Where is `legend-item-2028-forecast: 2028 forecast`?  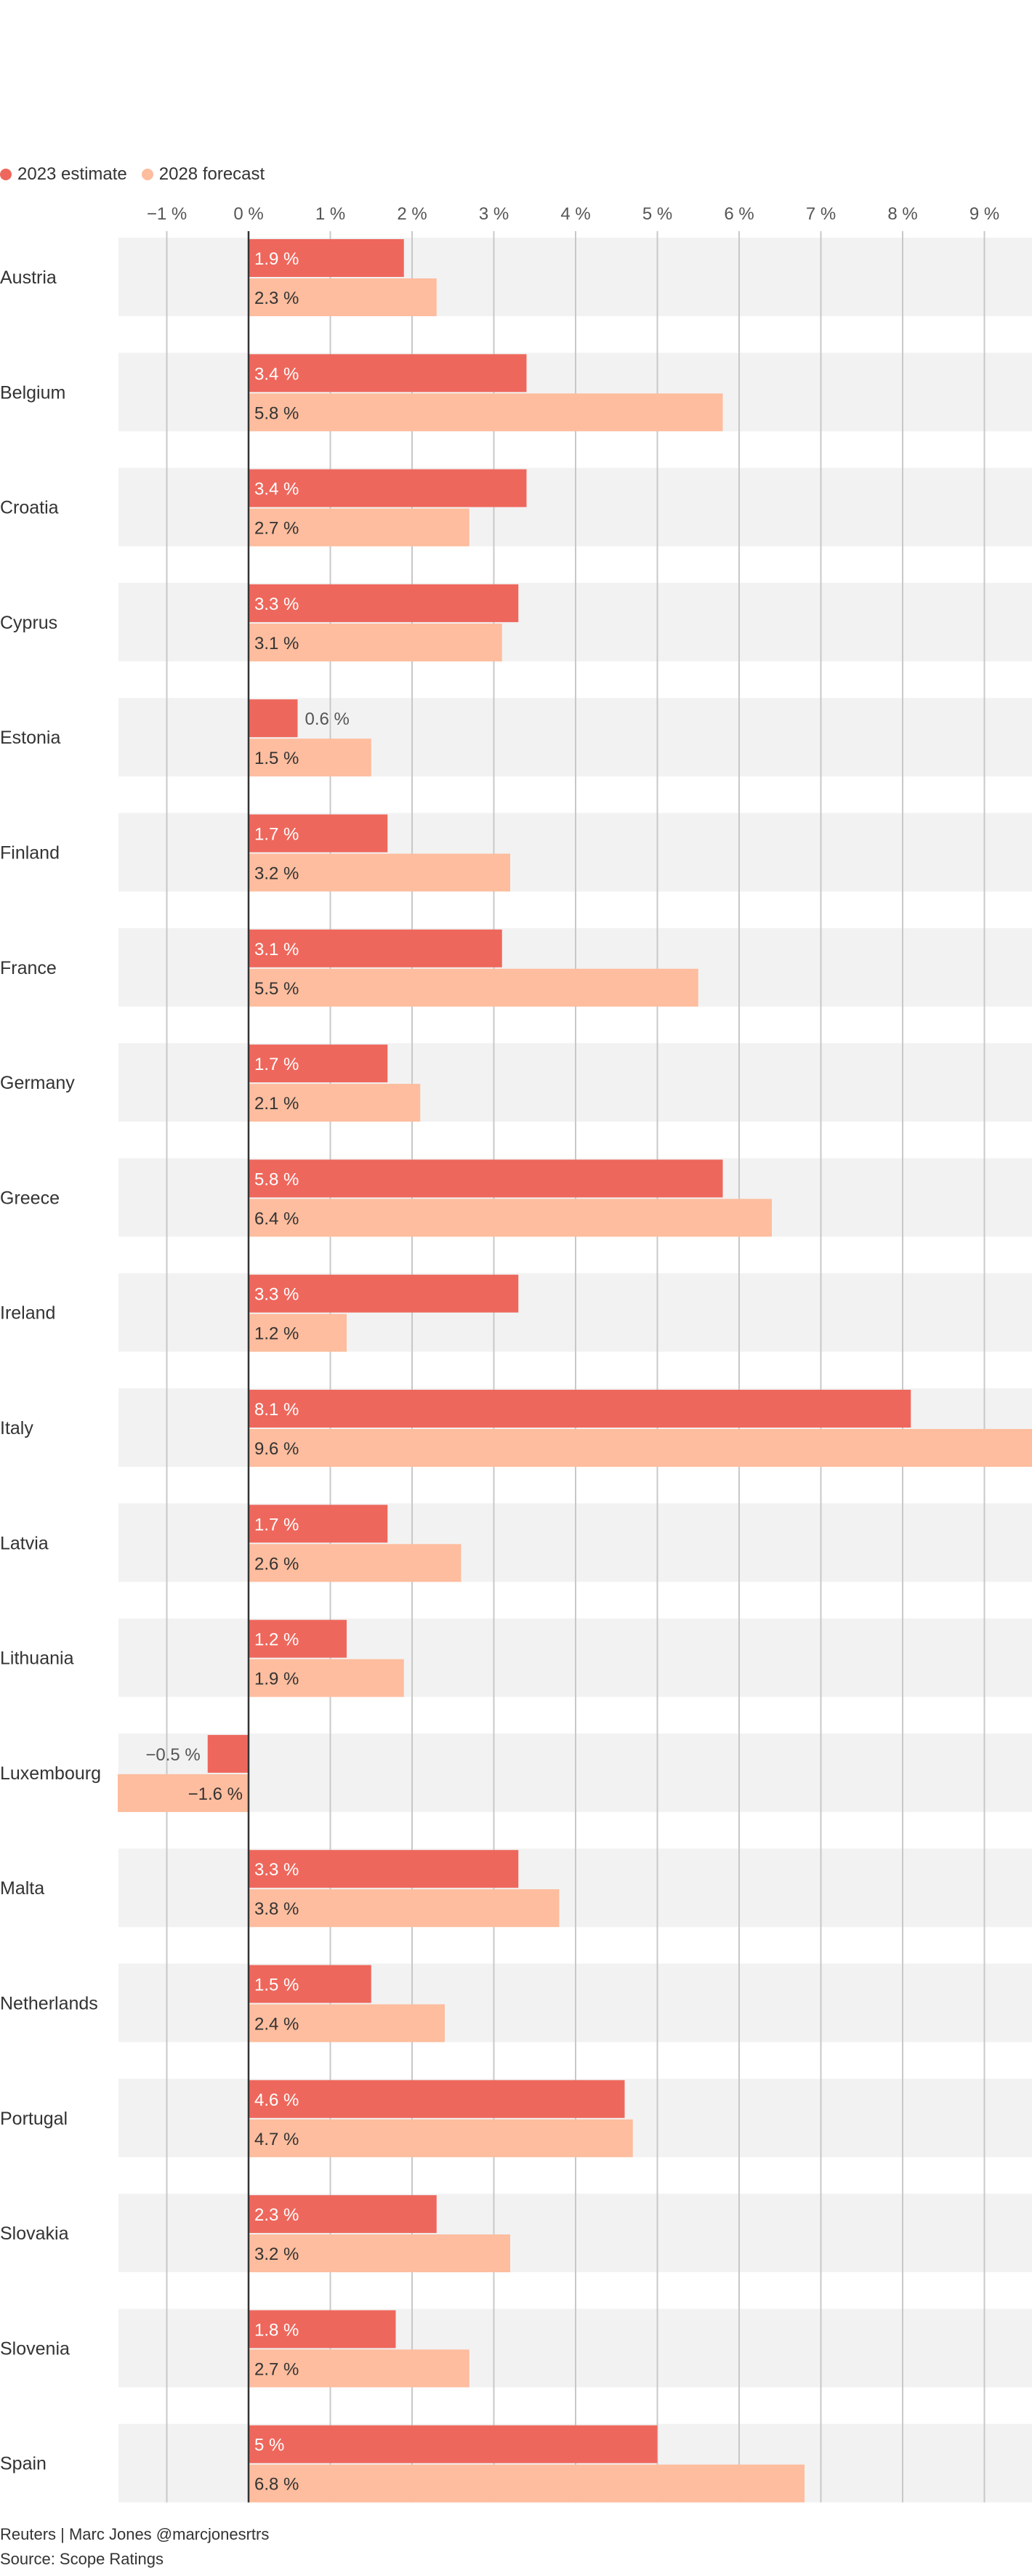 legend-item-2028-forecast: 2028 forecast is located at coordinates (203, 174).